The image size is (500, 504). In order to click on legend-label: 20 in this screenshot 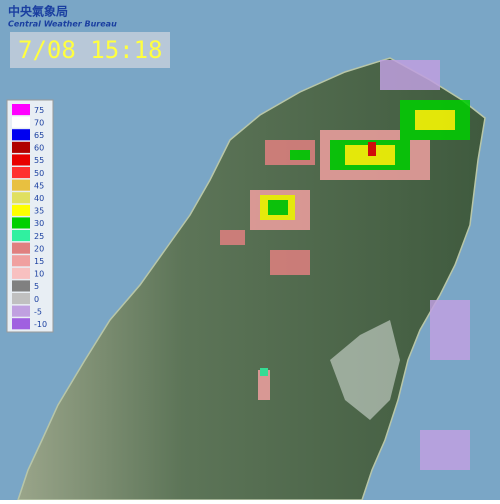, I will do `click(39, 248)`.